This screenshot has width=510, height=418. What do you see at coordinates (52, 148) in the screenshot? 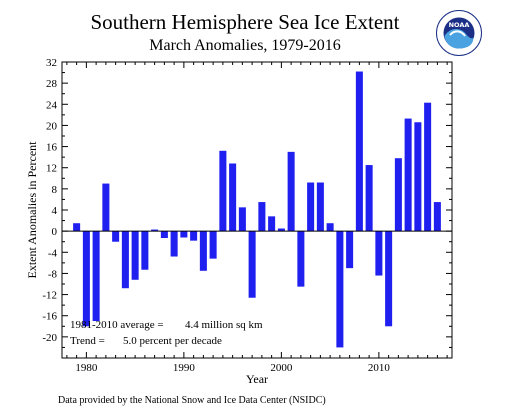
I see `y-tick-label: 16` at bounding box center [52, 148].